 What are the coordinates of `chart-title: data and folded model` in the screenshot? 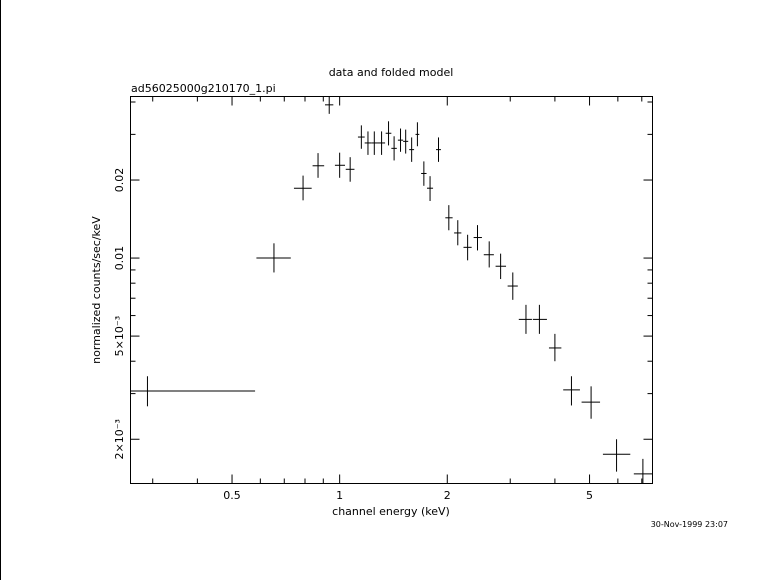 It's located at (391, 72).